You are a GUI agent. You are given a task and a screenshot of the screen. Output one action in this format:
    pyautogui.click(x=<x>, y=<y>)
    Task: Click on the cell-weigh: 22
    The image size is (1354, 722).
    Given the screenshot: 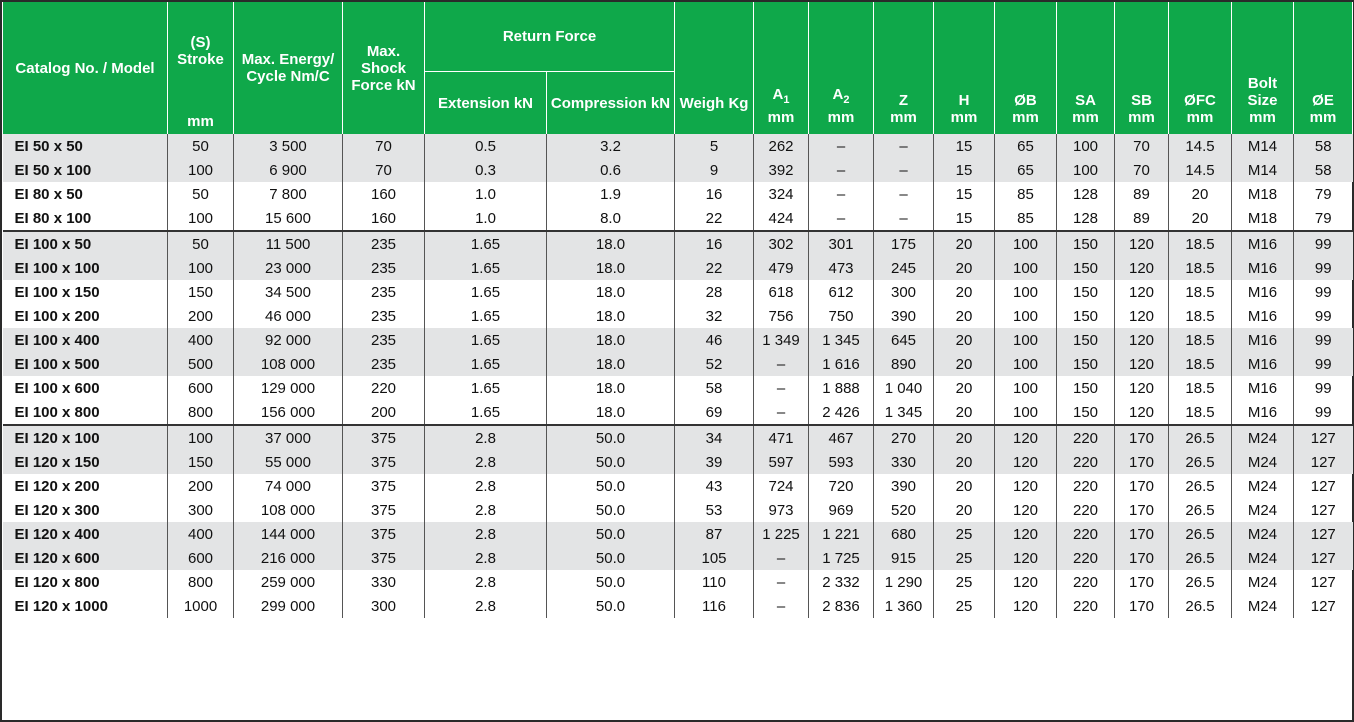 What is the action you would take?
    pyautogui.click(x=714, y=268)
    